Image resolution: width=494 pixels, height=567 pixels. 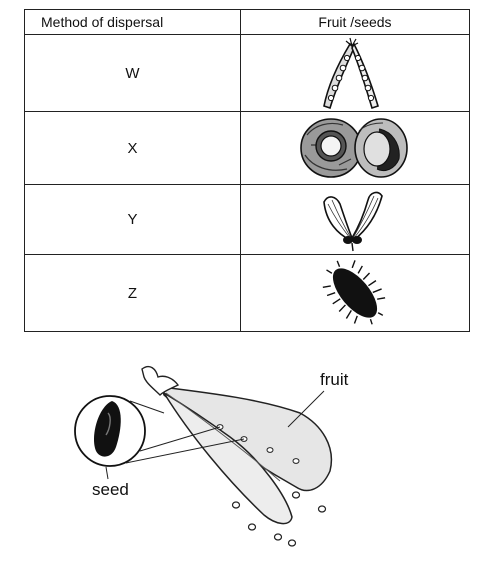 I want to click on magnified-seed, so click(x=107, y=429).